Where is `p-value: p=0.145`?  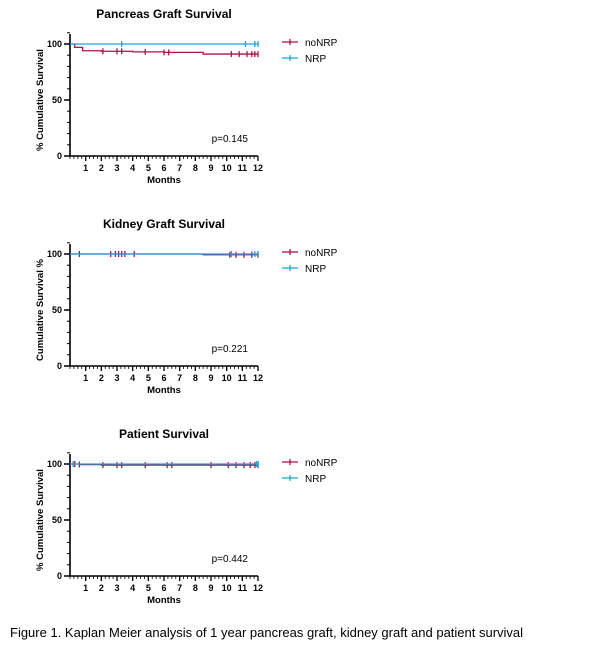 p-value: p=0.145 is located at coordinates (230, 139).